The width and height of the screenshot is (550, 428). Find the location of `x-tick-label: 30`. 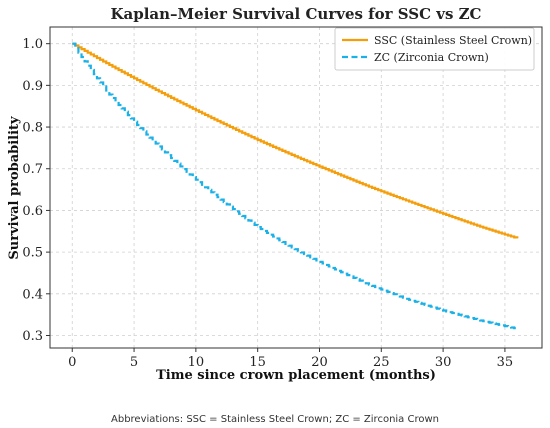

x-tick-label: 30 is located at coordinates (443, 362).